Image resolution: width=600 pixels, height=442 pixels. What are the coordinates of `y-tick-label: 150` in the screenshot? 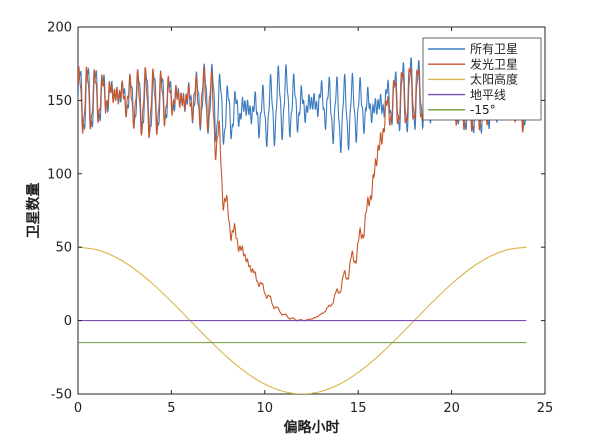 It's located at (59, 101).